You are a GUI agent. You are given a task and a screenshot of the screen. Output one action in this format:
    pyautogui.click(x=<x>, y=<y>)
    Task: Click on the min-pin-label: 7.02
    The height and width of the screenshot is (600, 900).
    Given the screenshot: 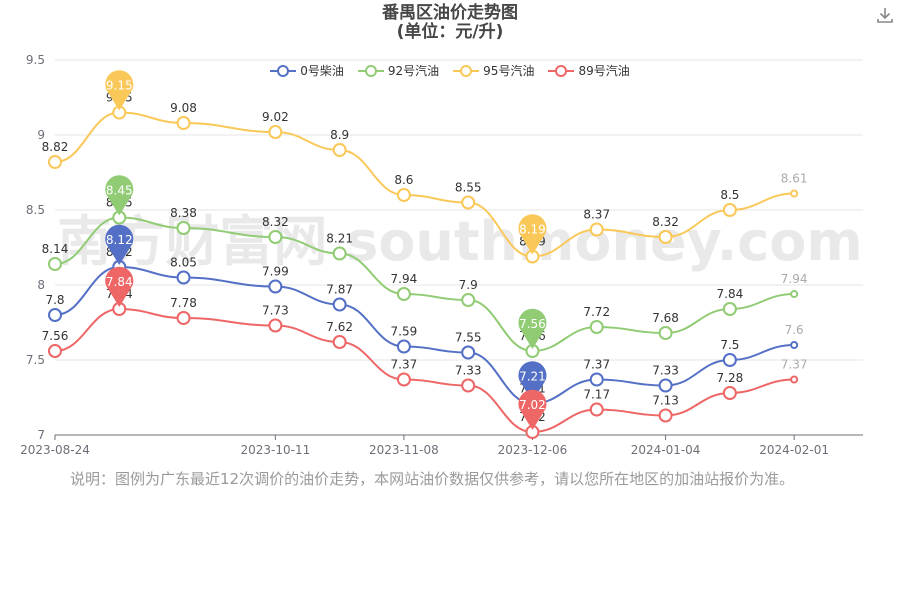 What is the action you would take?
    pyautogui.click(x=532, y=405)
    